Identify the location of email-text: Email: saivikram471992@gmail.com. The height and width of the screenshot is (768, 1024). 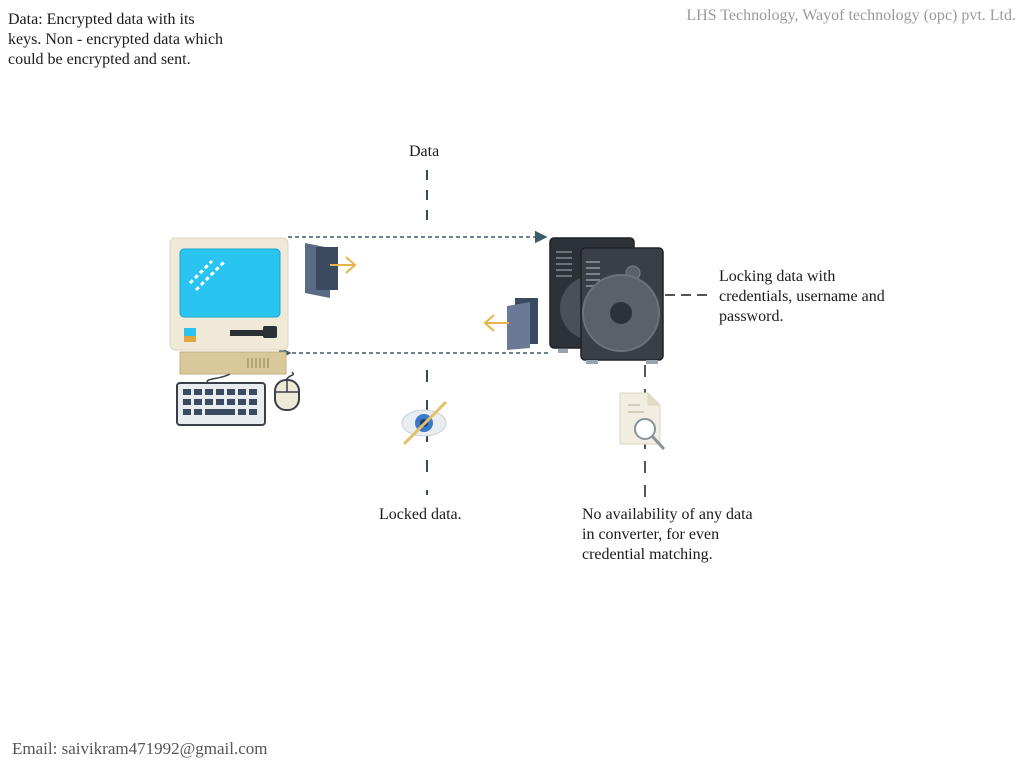
(140, 748).